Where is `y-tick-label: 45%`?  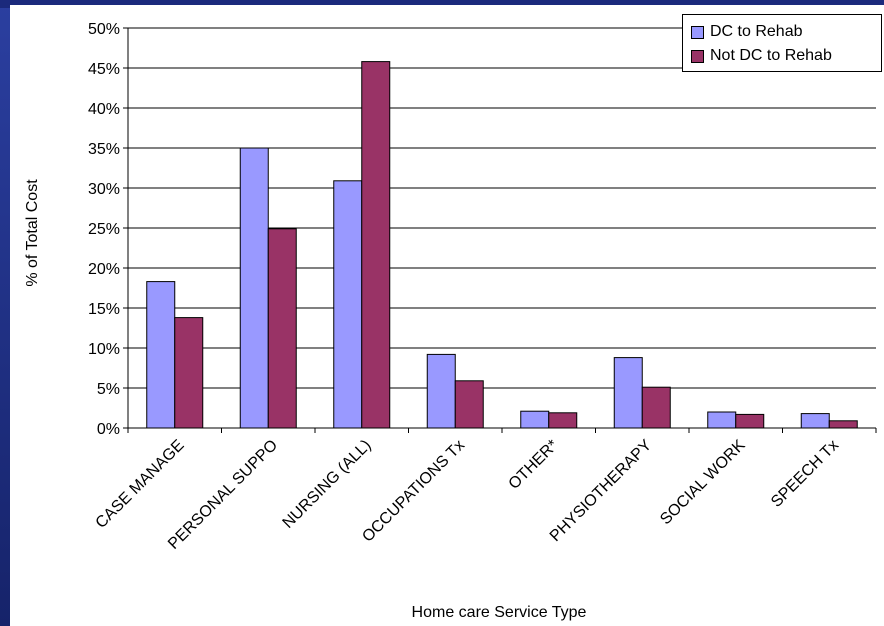 y-tick-label: 45% is located at coordinates (104, 69).